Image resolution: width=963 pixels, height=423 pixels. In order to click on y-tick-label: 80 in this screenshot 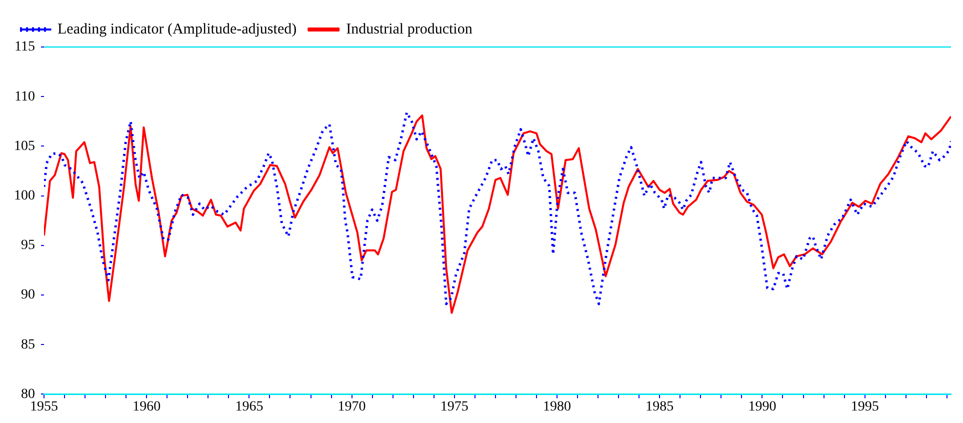, I will do `click(28, 394)`.